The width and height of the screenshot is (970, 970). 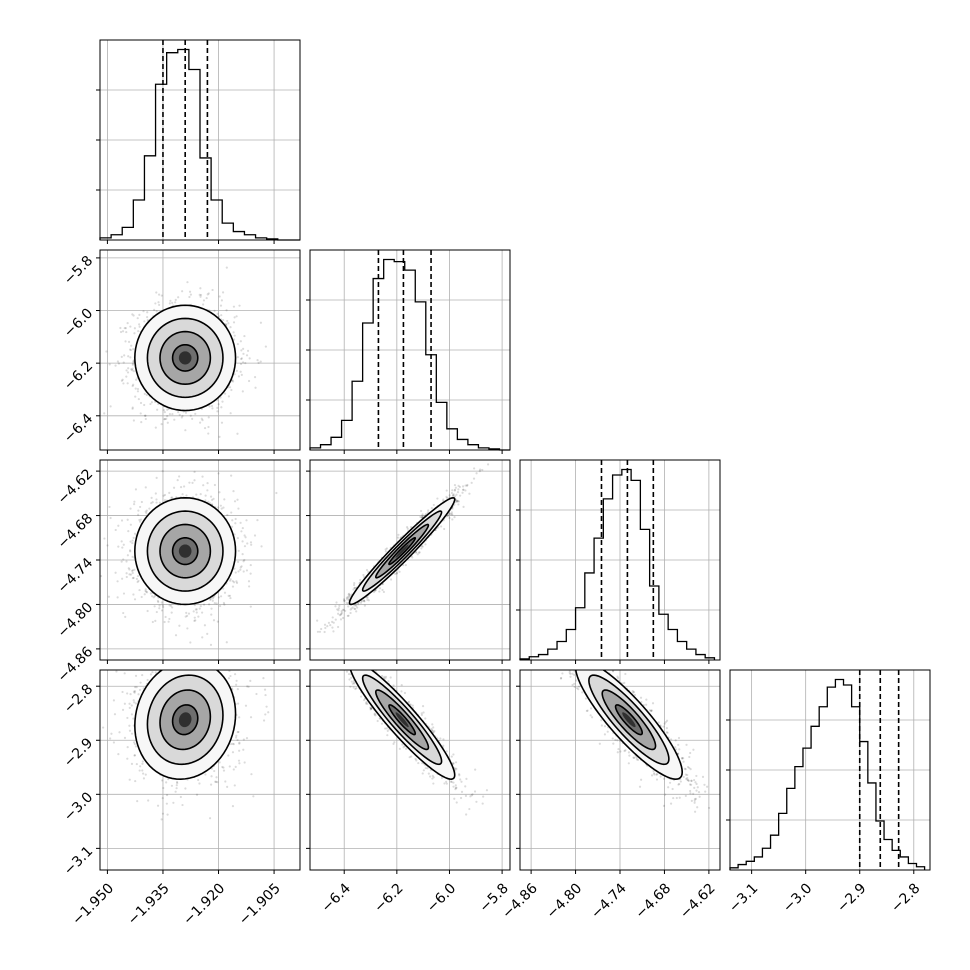 I want to click on panel-content, so click(x=410, y=560).